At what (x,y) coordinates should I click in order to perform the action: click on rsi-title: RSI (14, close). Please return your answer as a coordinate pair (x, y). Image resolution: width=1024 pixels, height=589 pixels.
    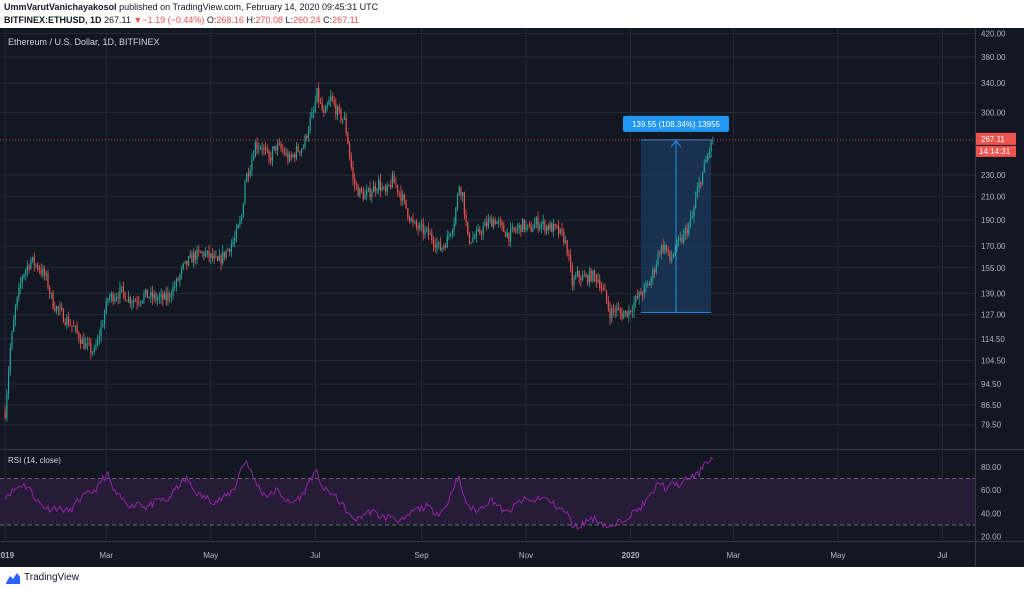
    Looking at the image, I should click on (34, 460).